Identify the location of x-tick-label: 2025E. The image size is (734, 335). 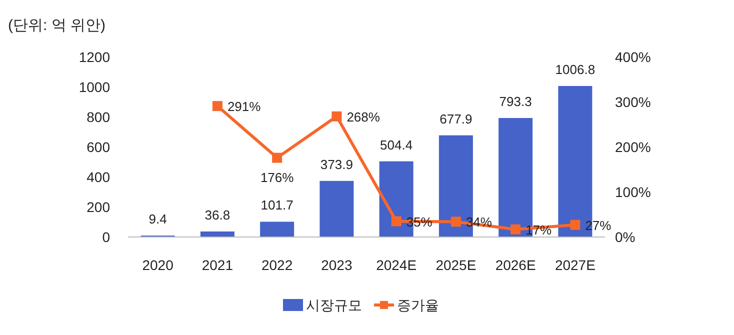
(456, 265).